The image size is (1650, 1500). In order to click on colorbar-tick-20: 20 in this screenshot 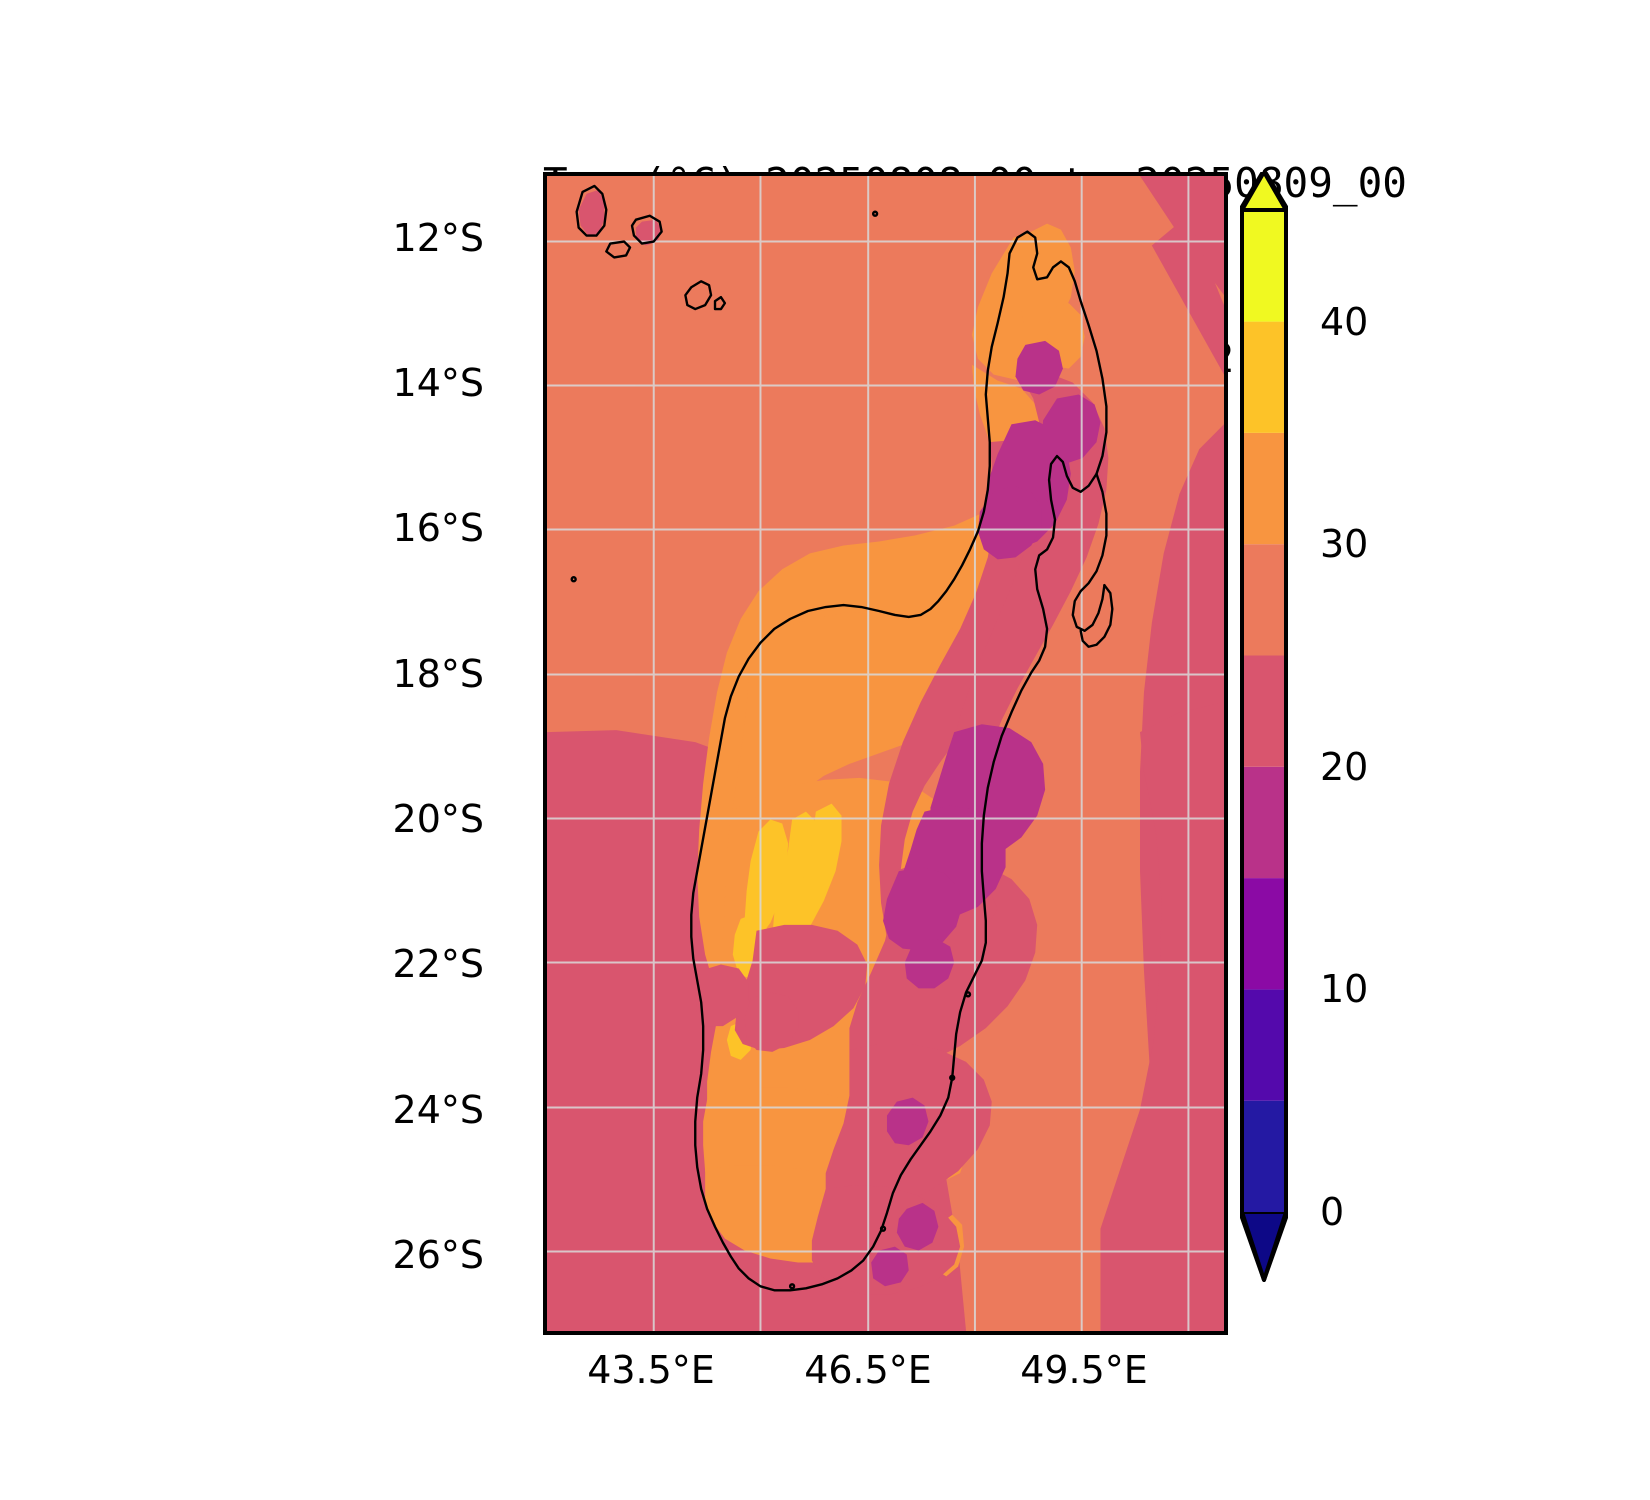, I will do `click(1344, 767)`.